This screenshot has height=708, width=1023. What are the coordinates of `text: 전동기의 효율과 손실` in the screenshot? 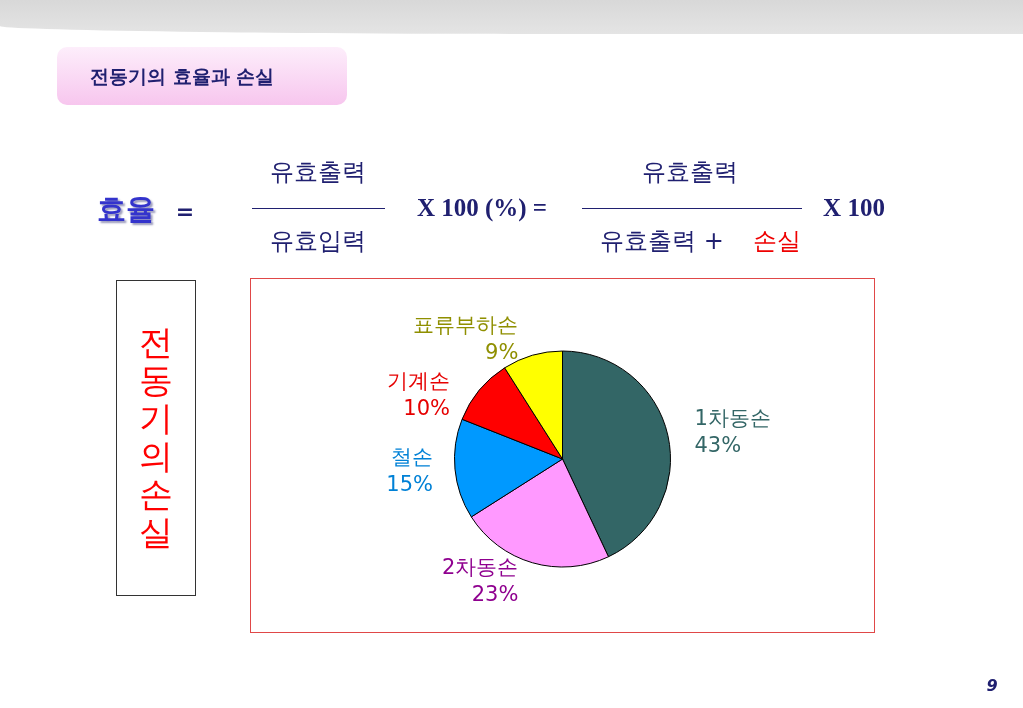 It's located at (182, 76).